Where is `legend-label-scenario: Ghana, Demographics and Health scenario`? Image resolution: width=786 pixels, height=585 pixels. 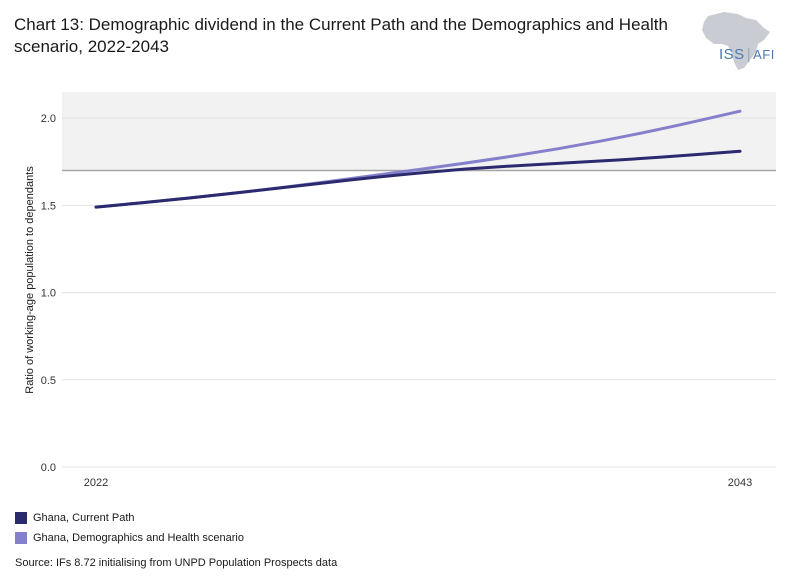
legend-label-scenario: Ghana, Demographics and Health scenario is located at coordinates (138, 538).